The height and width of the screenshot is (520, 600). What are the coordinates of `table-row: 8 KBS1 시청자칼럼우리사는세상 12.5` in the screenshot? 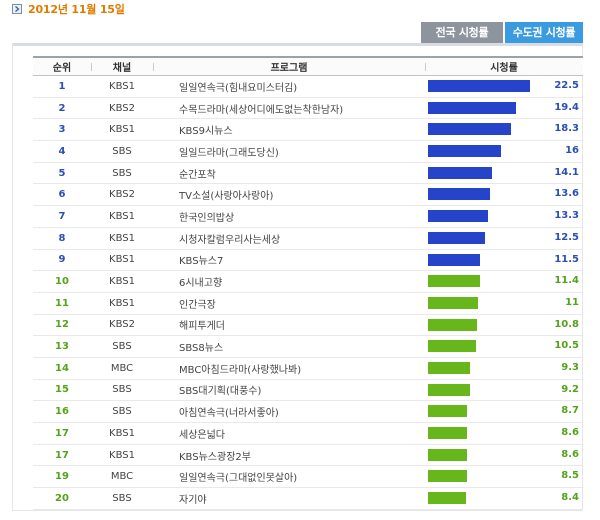 It's located at (308, 238).